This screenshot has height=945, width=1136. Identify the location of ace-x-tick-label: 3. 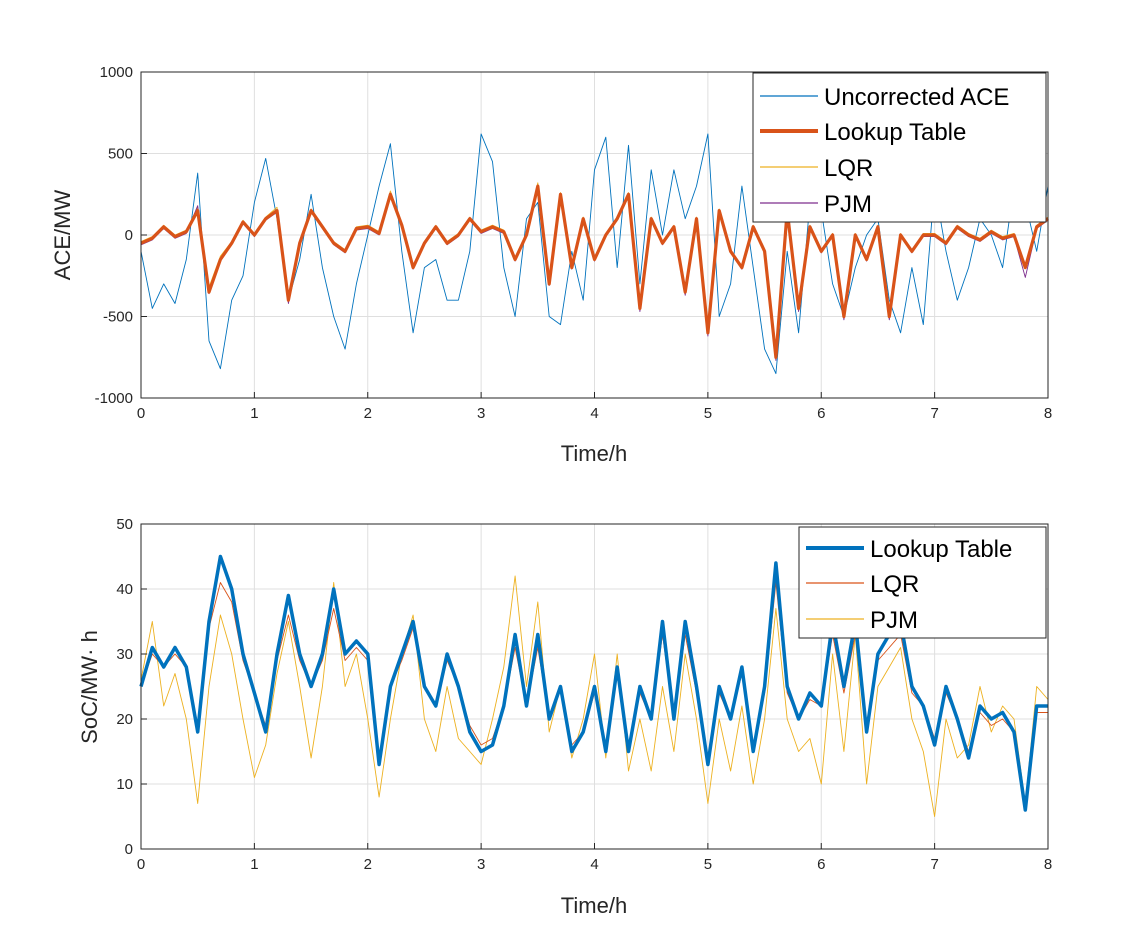
(481, 413).